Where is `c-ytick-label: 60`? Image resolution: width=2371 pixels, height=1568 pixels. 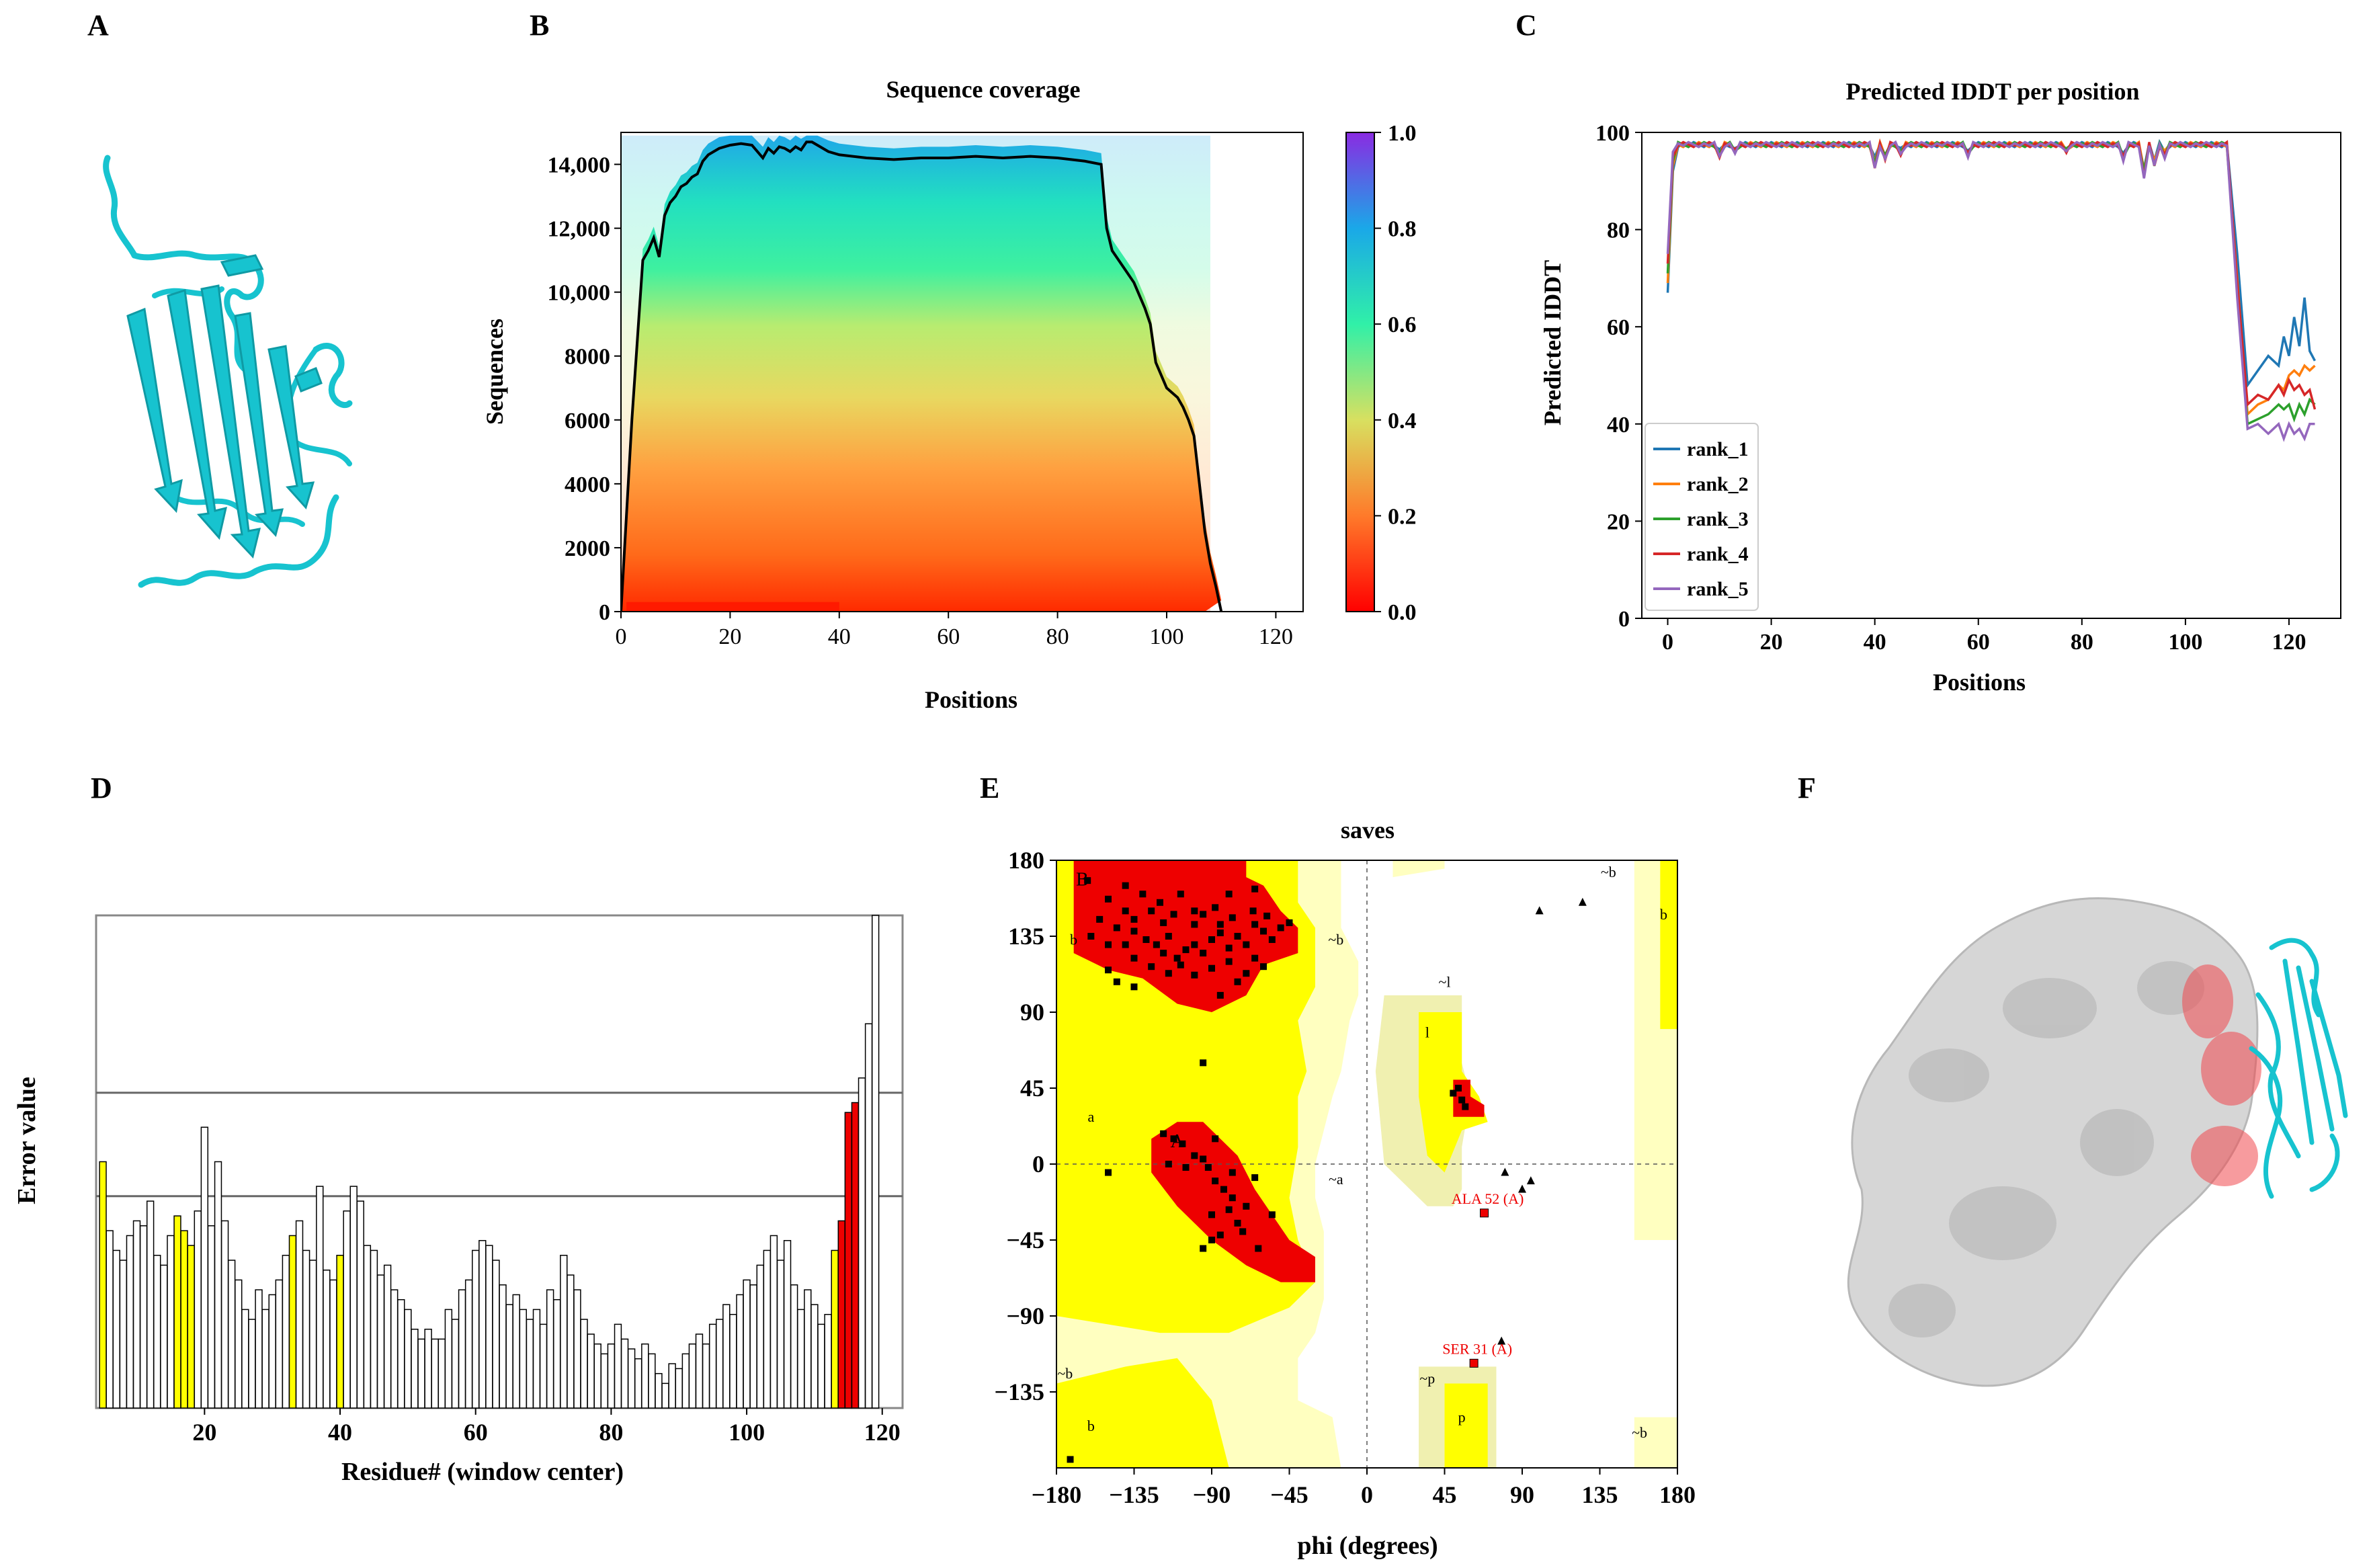 c-ytick-label: 60 is located at coordinates (1618, 327).